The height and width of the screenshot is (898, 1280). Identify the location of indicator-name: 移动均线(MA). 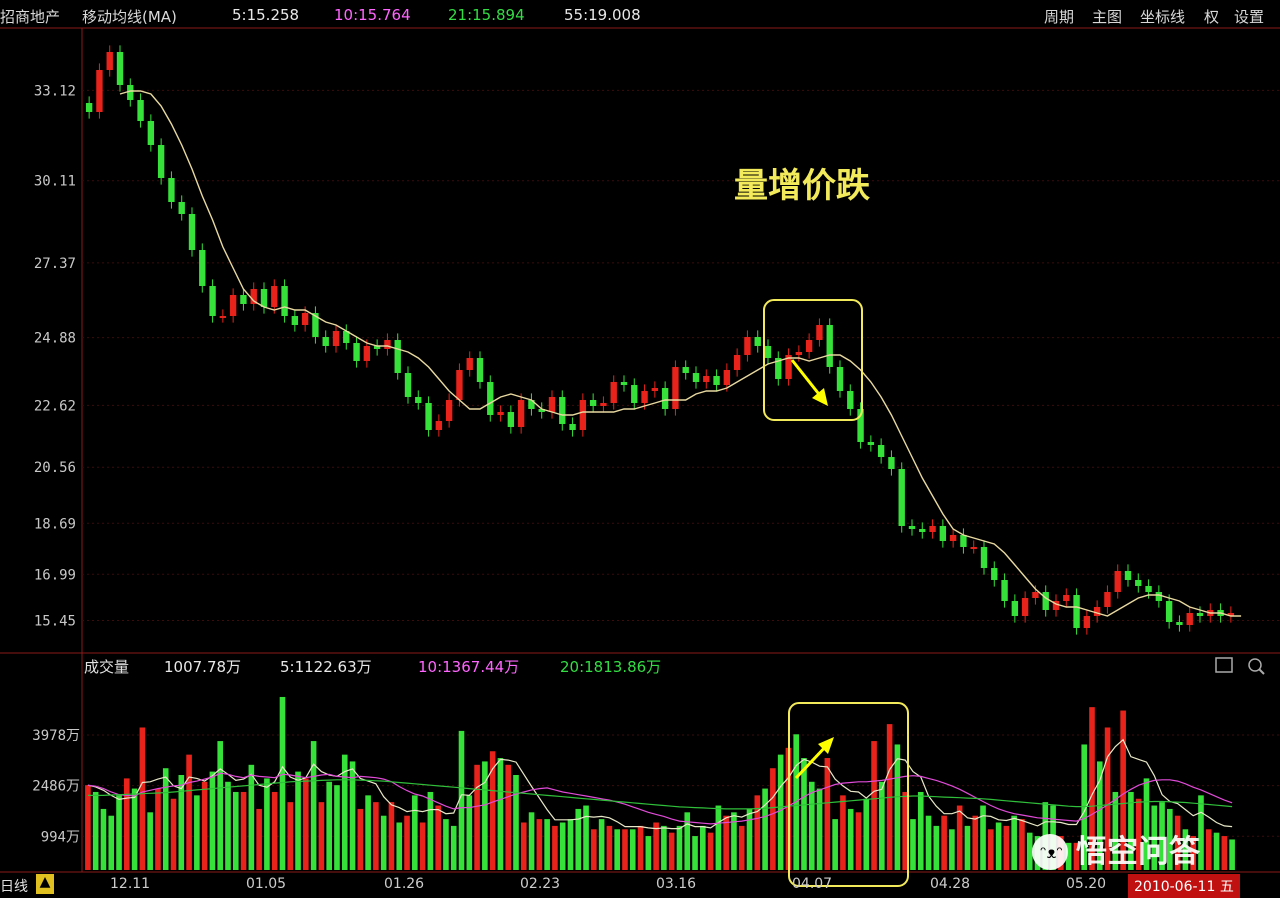
(129, 17).